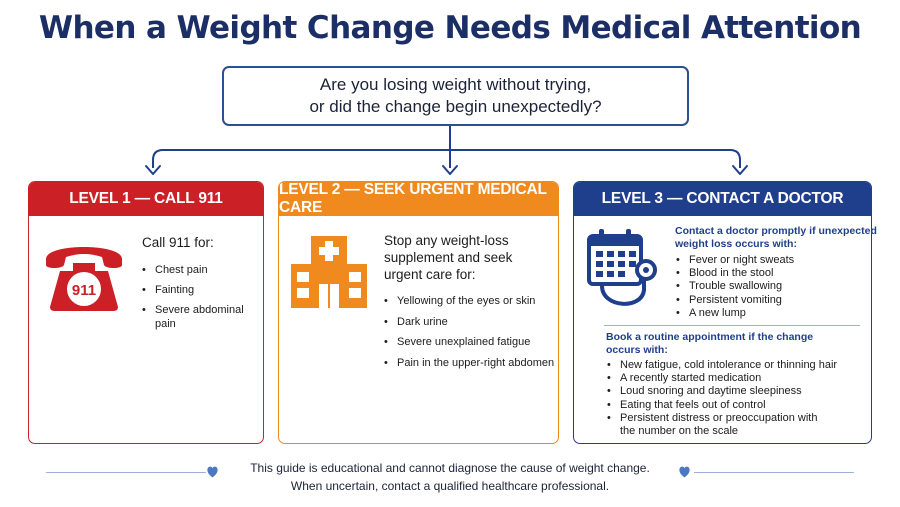 This screenshot has width=900, height=507. I want to click on list-item: Persistent vomiting, so click(771, 300).